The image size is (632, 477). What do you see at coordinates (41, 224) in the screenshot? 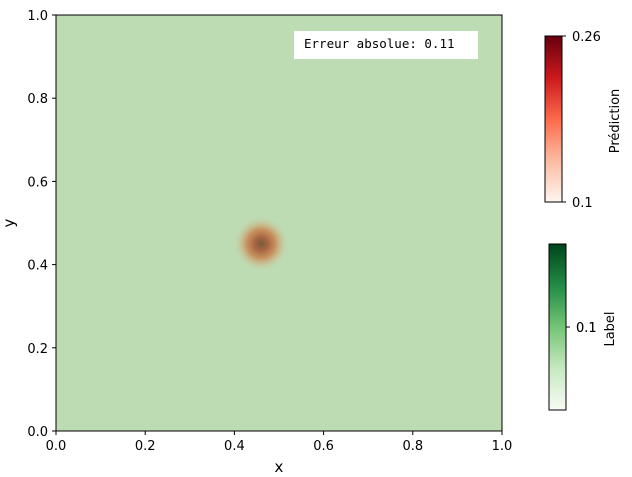
I see `y-axis-ticks: 0.0 0.2 0.4 0.6 0.8 1.0` at bounding box center [41, 224].